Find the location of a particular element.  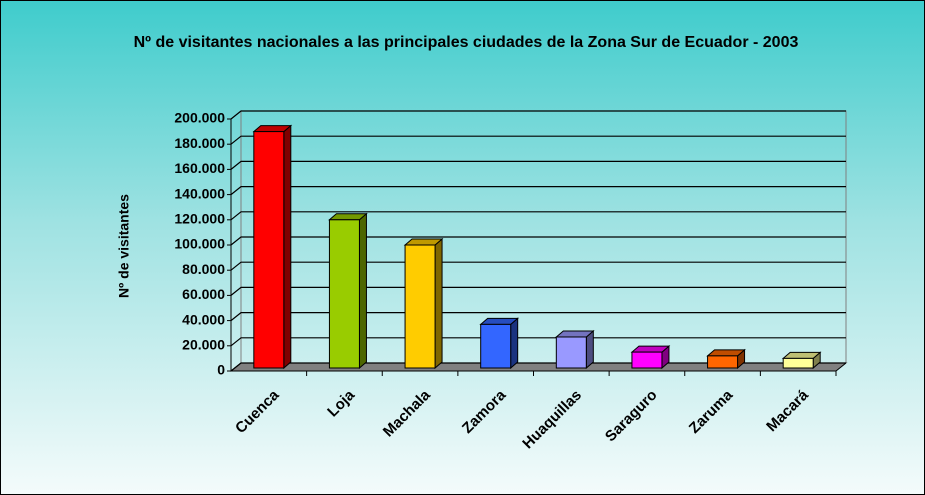

x-tick-label: Cuenca is located at coordinates (257, 411).